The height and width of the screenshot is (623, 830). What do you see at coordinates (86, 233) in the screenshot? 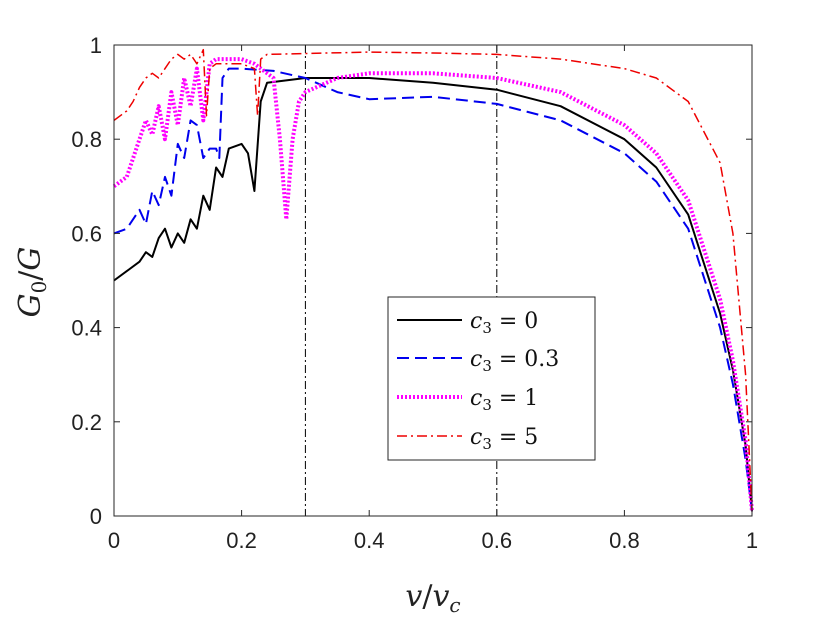
I see `y-tick-label-3: 0.6` at bounding box center [86, 233].